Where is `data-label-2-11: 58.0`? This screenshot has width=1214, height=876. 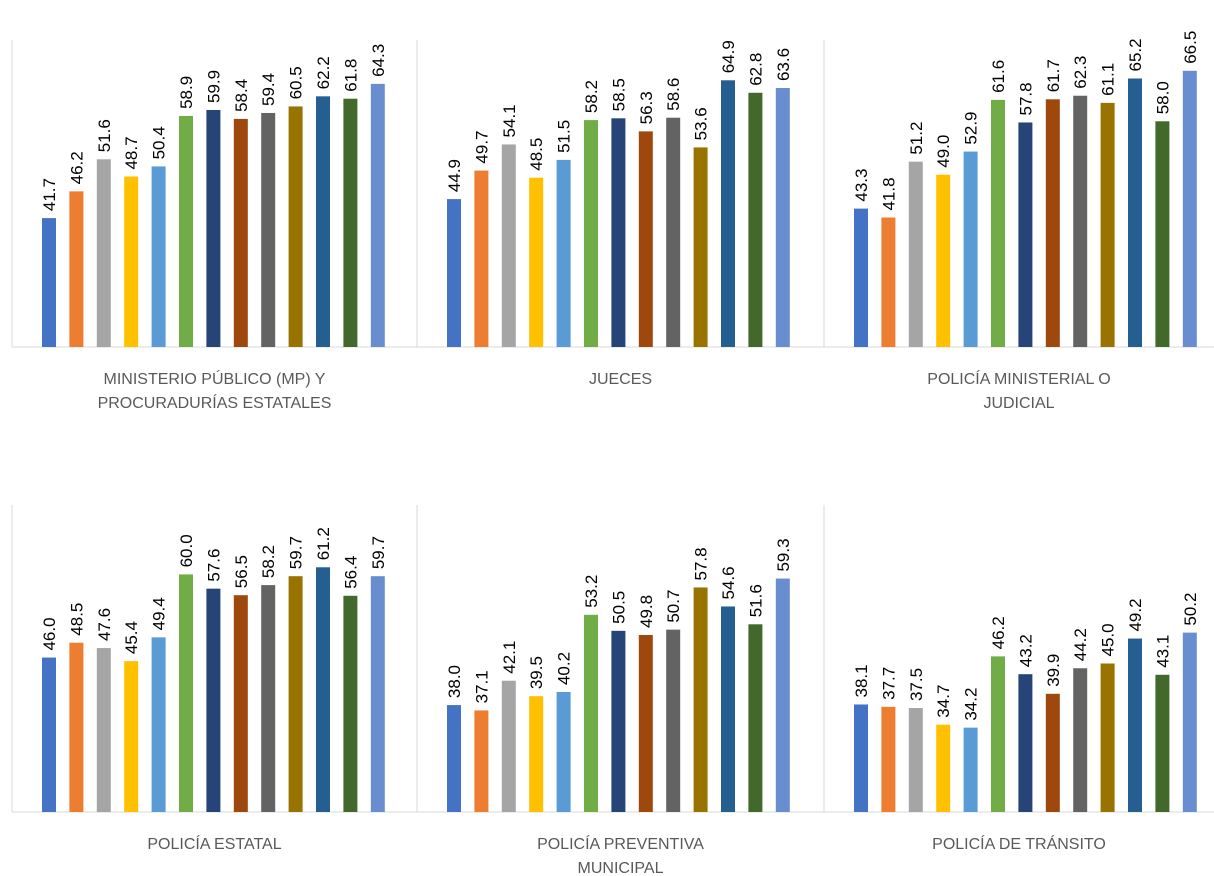 data-label-2-11: 58.0 is located at coordinates (1162, 97).